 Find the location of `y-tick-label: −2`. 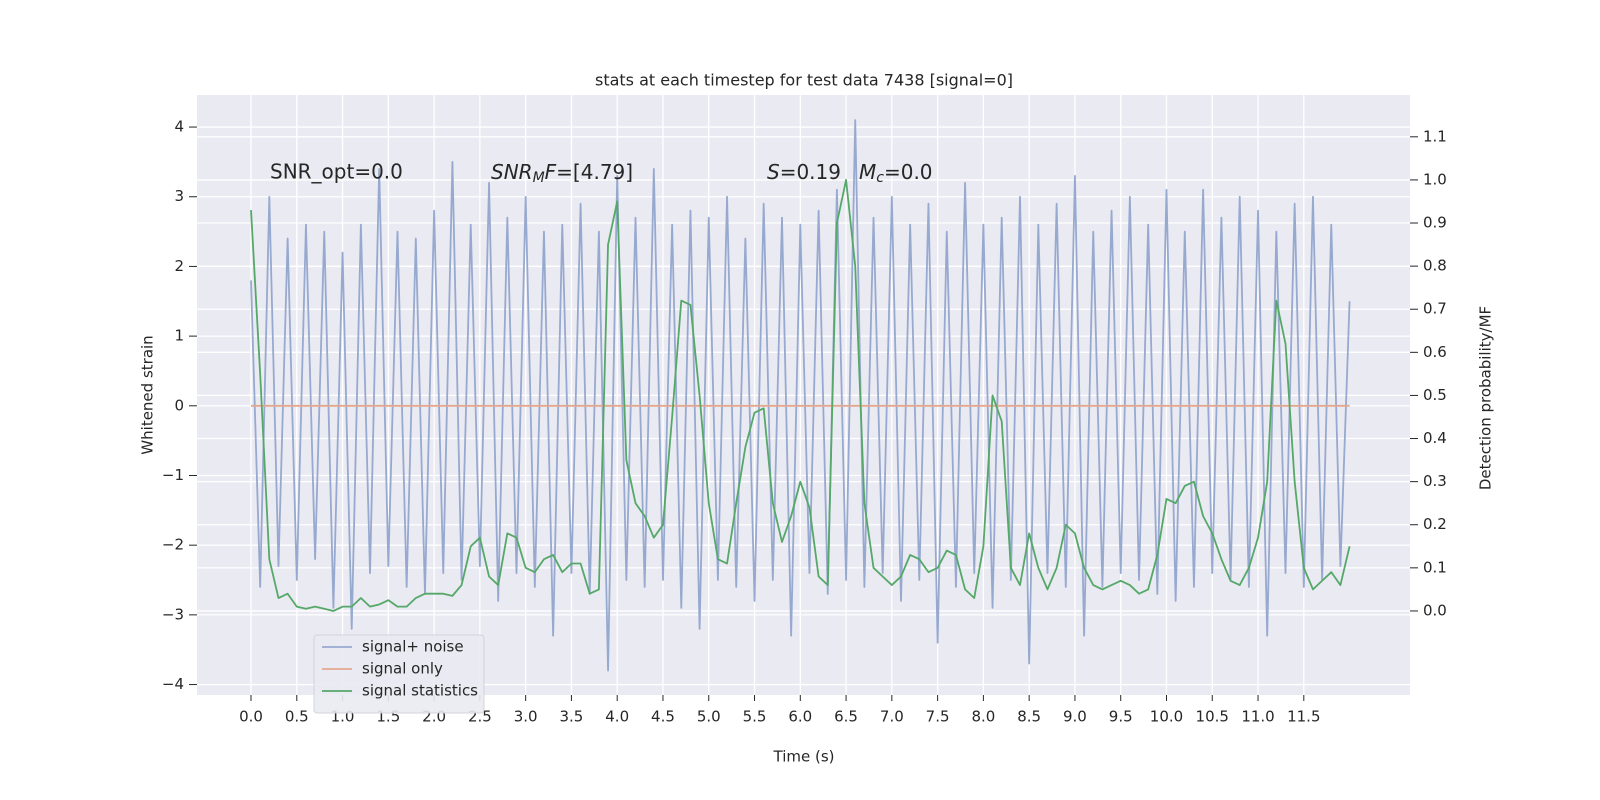

y-tick-label: −2 is located at coordinates (173, 545).